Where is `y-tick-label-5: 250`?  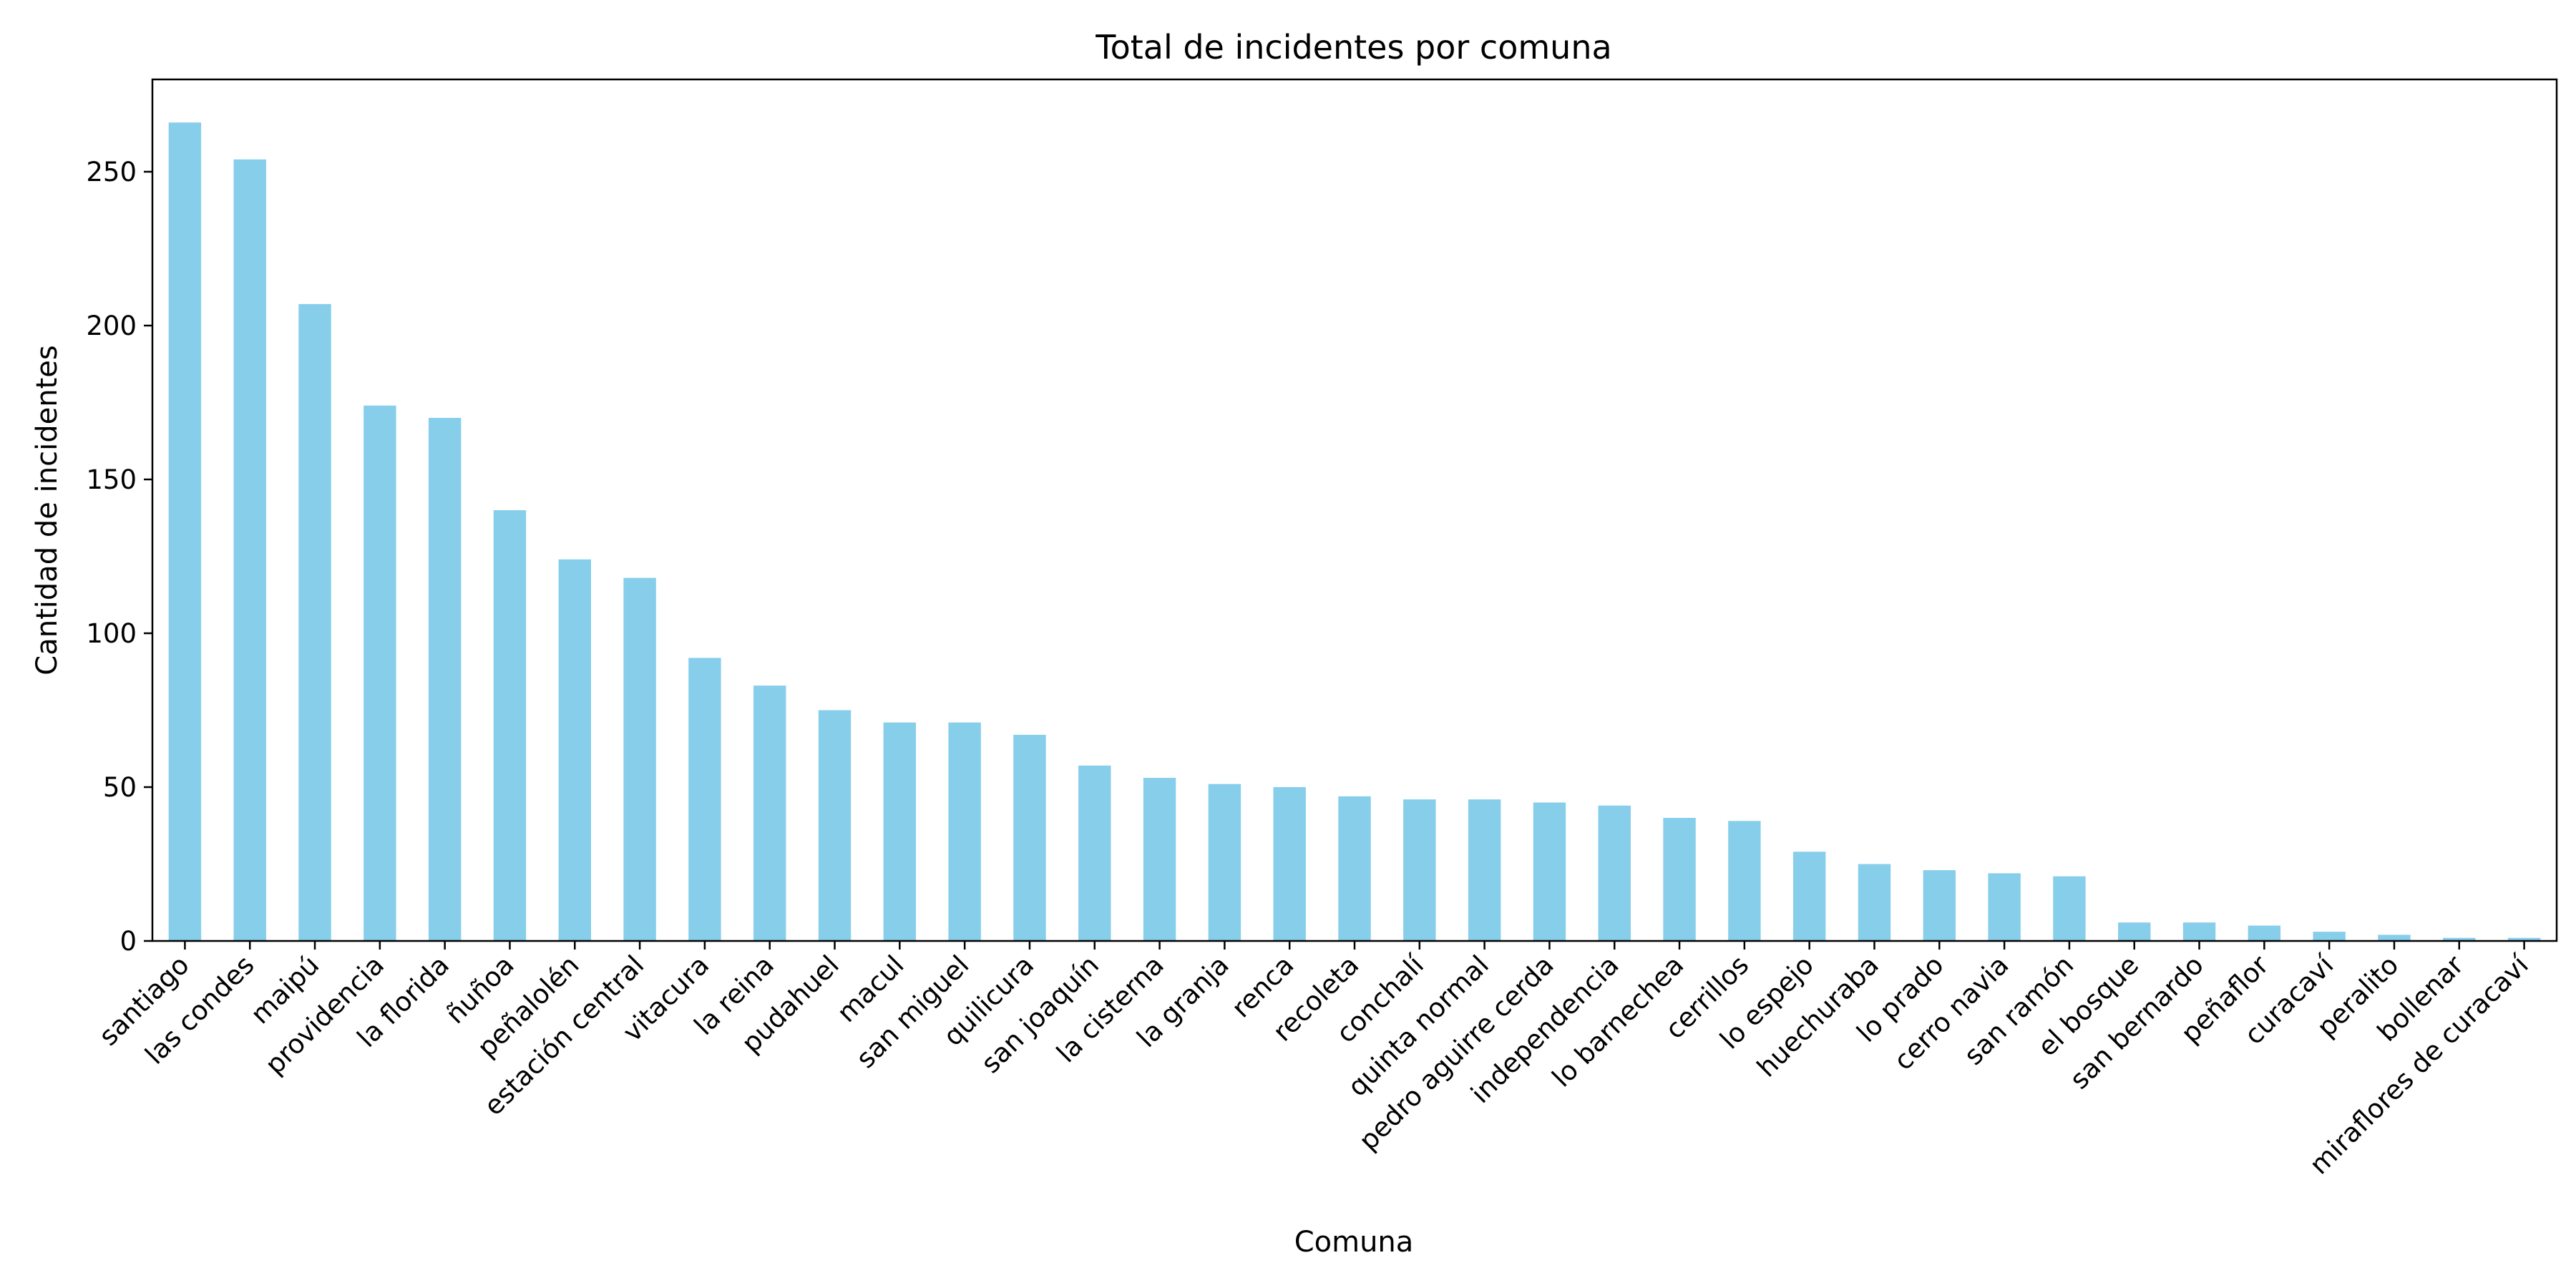 y-tick-label-5: 250 is located at coordinates (111, 172).